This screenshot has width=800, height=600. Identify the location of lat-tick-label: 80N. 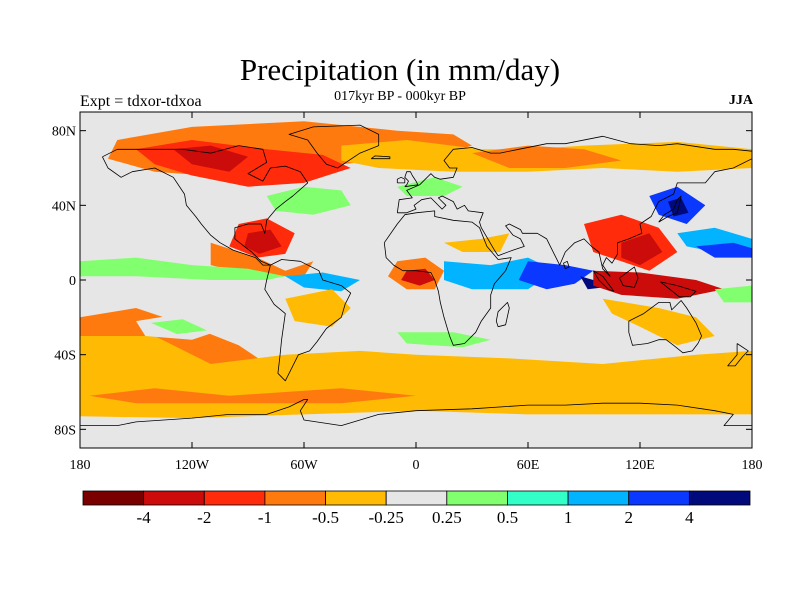
(64, 132).